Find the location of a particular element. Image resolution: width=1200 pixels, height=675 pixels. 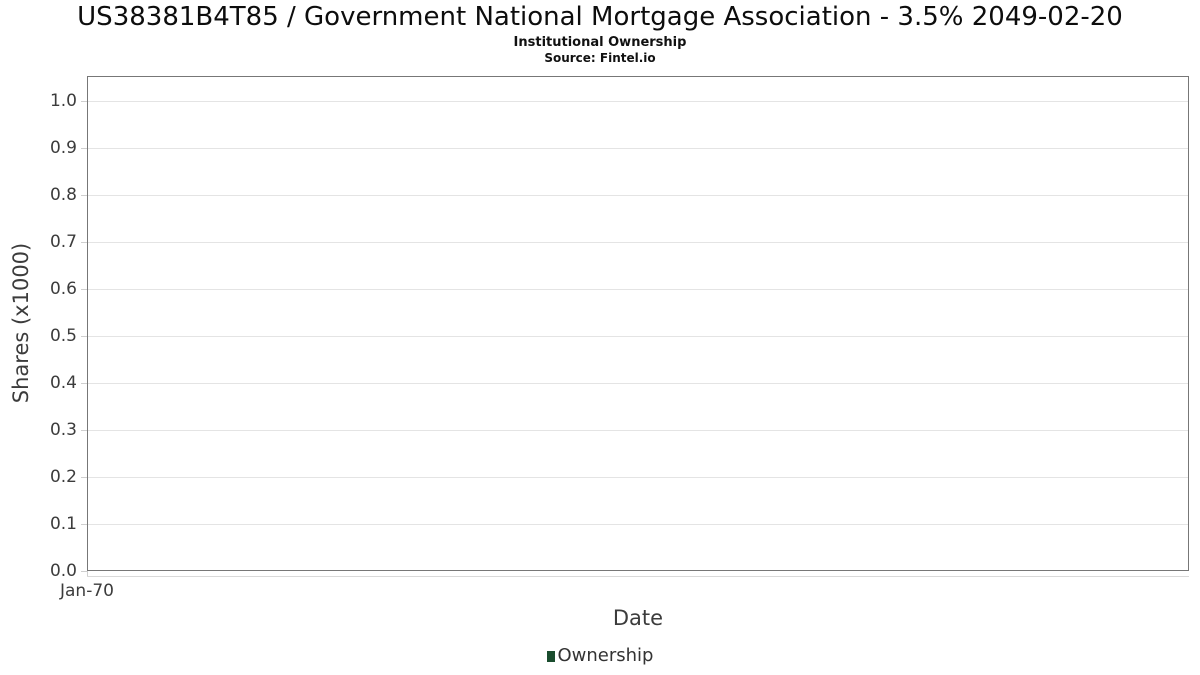

y-tick-mark-0.4 is located at coordinates (84, 383).